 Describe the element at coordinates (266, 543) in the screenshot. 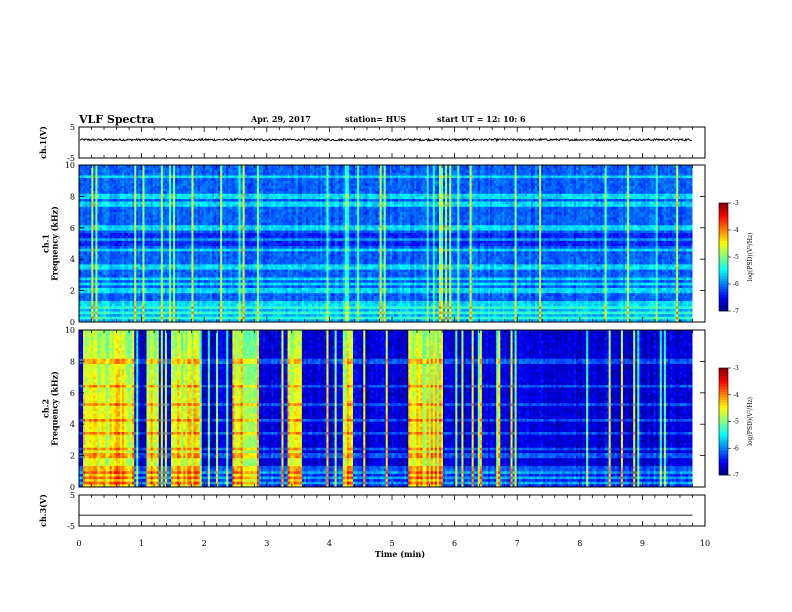

I see `x-tick-label: 3` at that location.